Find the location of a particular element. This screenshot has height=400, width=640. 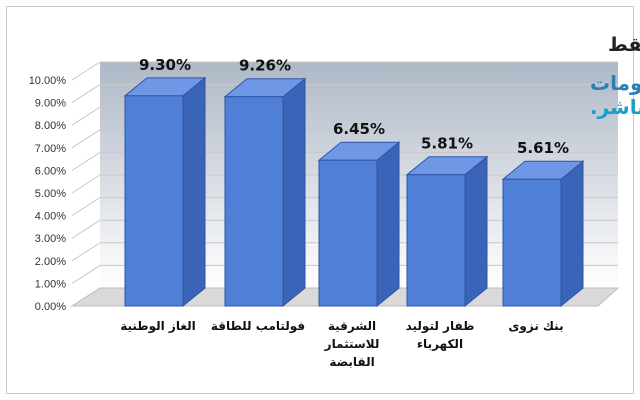

data-label: 9.30% is located at coordinates (165, 65).